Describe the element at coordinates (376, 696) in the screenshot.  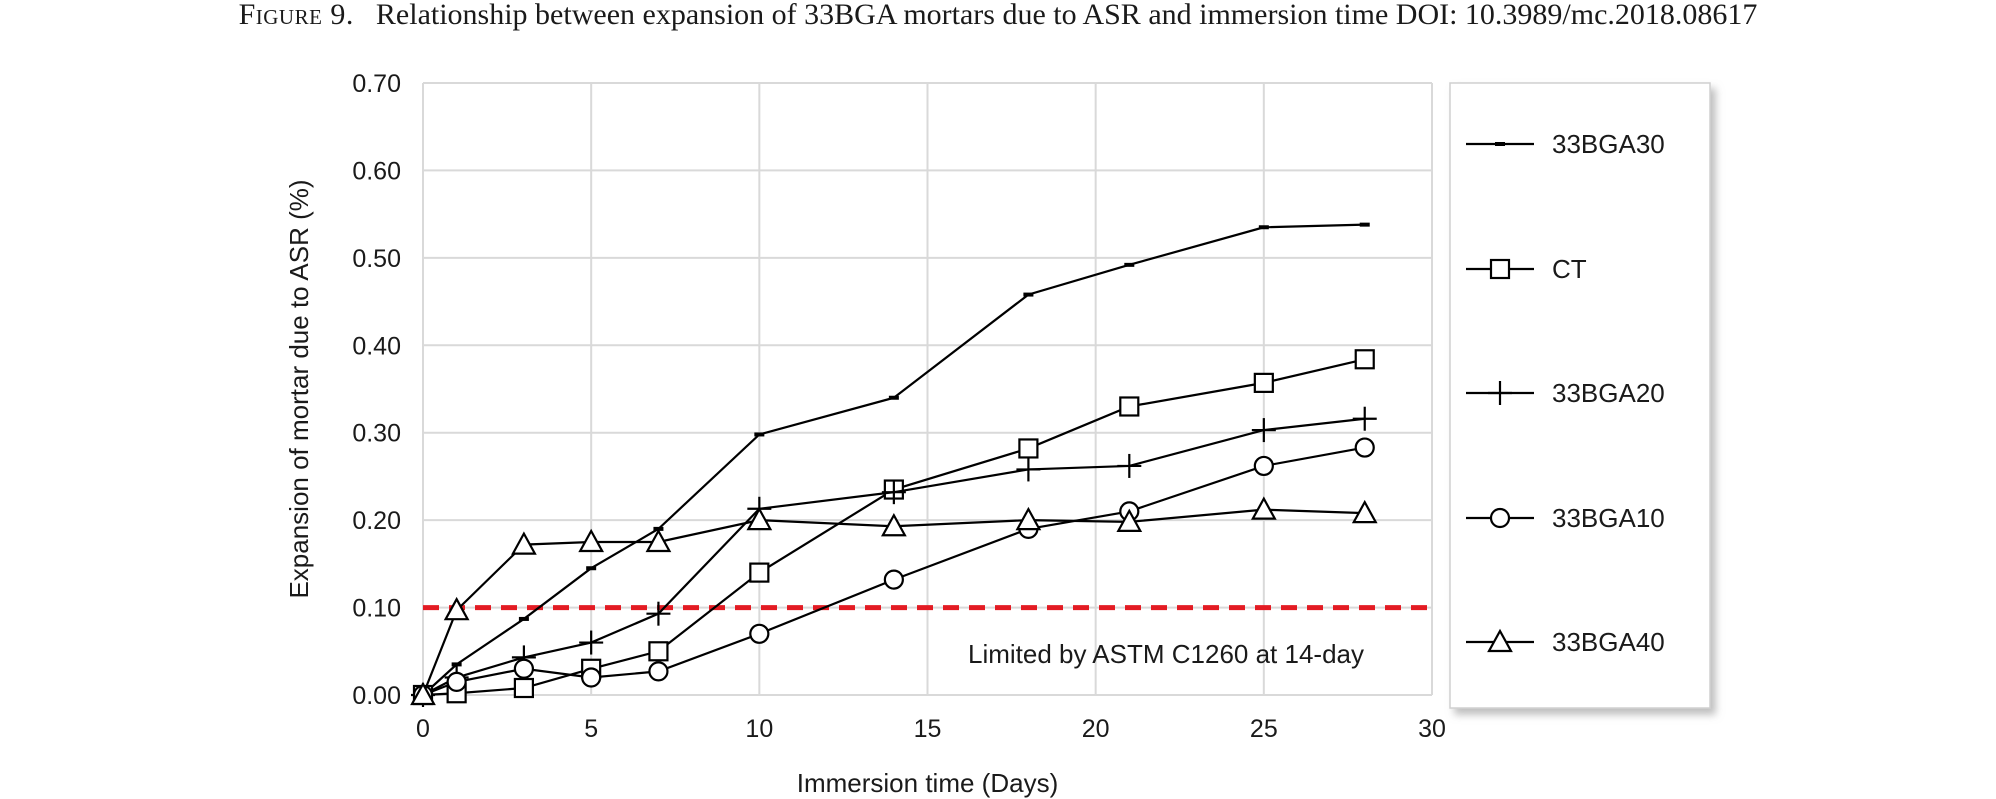
I see `y-tick-label: 0.00` at that location.